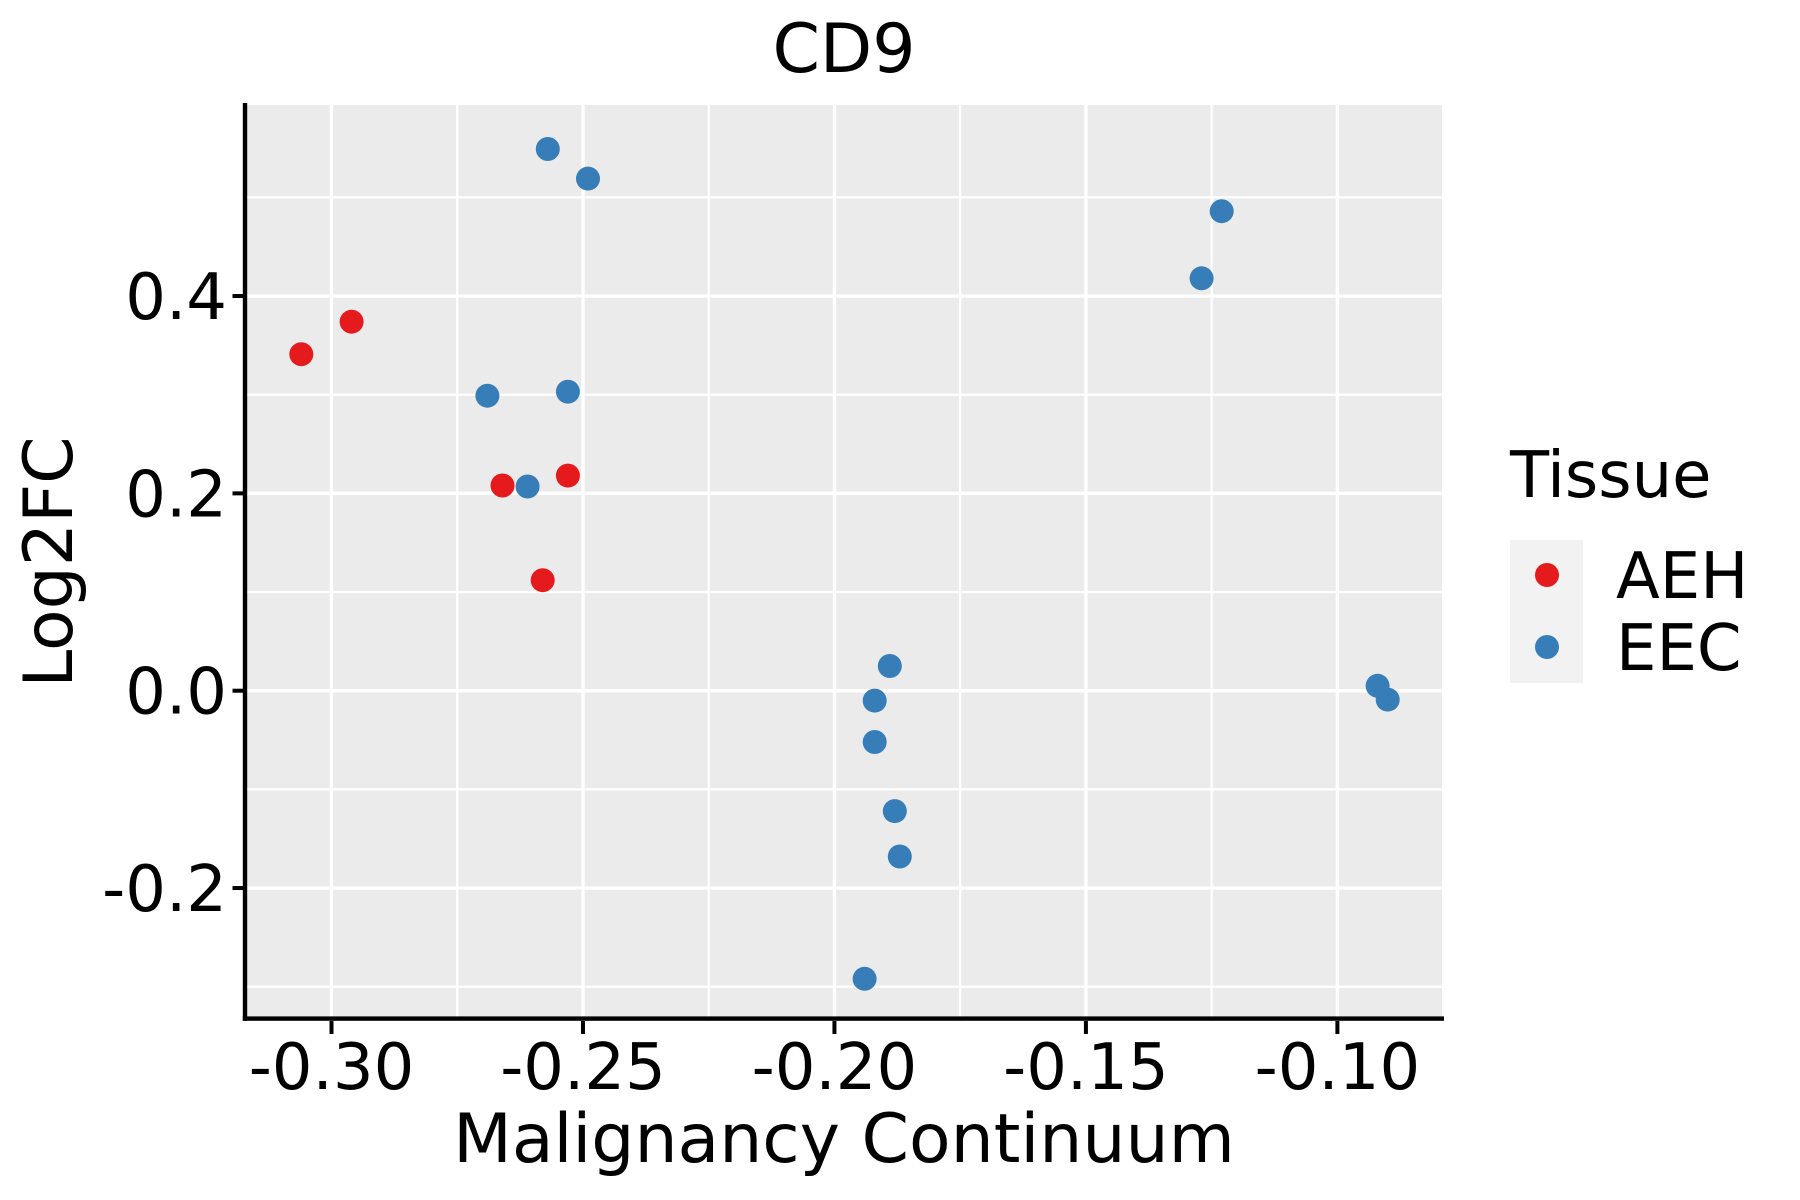 The width and height of the screenshot is (1800, 1200). I want to click on legend-key-dot-aeh, so click(1547, 575).